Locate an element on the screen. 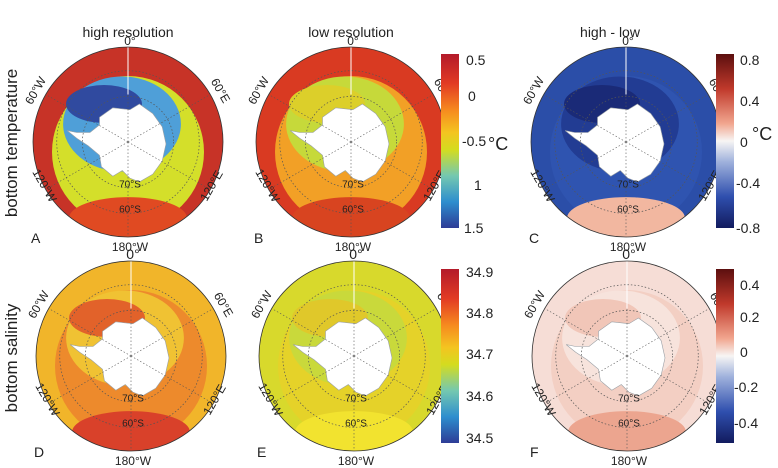  row-title-salinity: bottom salinity is located at coordinates (11, 357).